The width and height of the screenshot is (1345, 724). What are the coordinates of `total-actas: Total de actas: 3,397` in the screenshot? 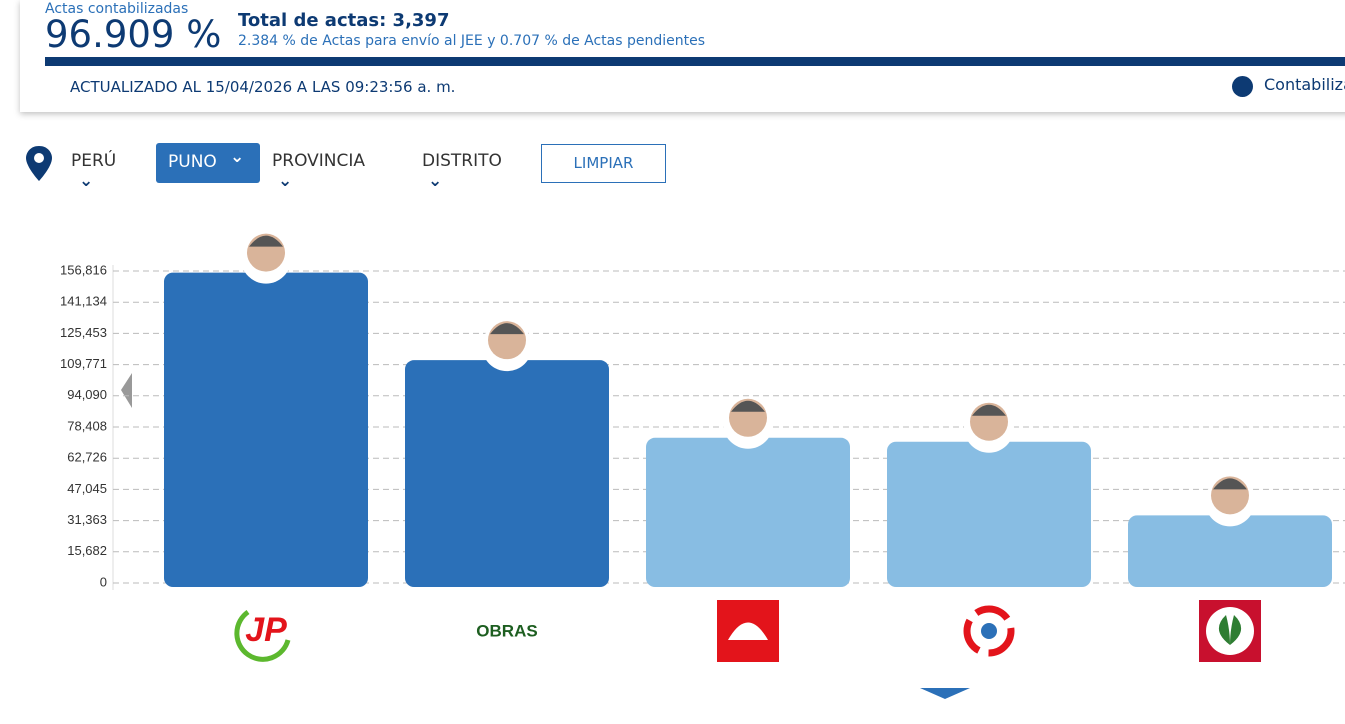 It's located at (344, 20).